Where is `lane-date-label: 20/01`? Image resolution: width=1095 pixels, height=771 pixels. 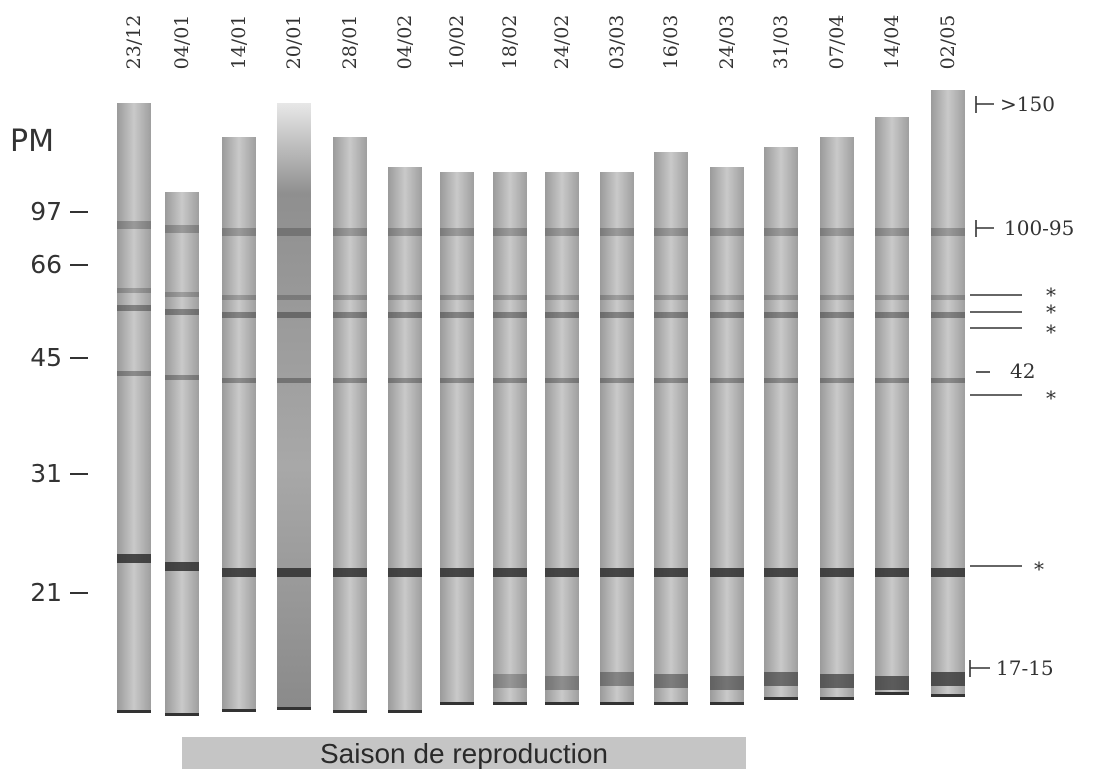 lane-date-label: 20/01 is located at coordinates (294, 42).